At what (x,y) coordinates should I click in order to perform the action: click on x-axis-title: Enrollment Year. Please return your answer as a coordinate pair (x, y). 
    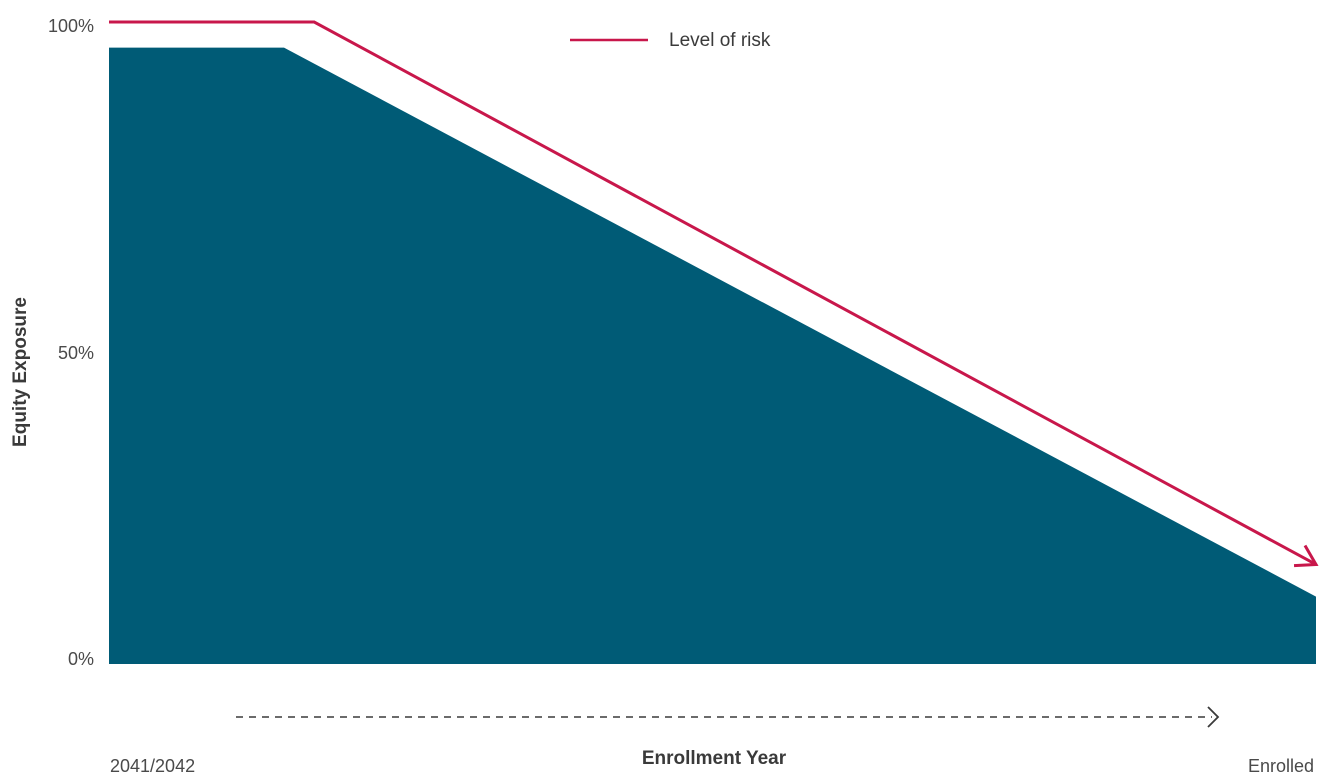
    Looking at the image, I should click on (714, 758).